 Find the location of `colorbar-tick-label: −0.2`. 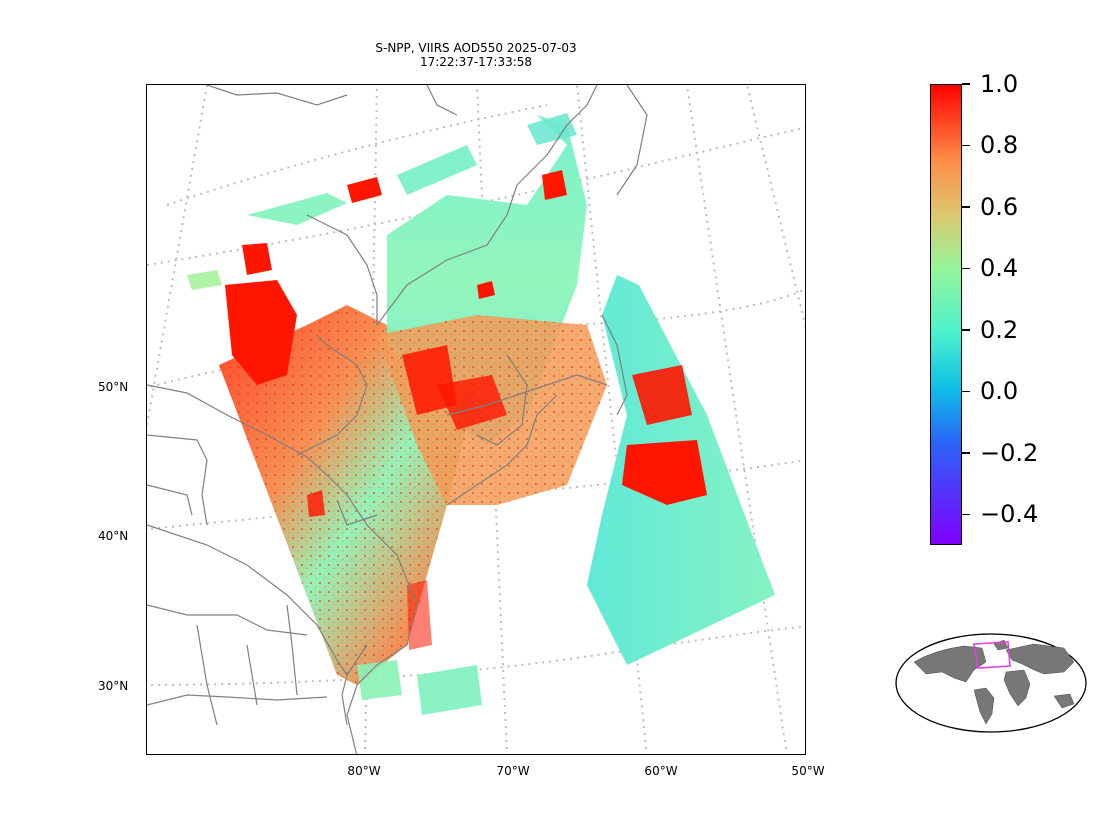

colorbar-tick-label: −0.2 is located at coordinates (1009, 452).